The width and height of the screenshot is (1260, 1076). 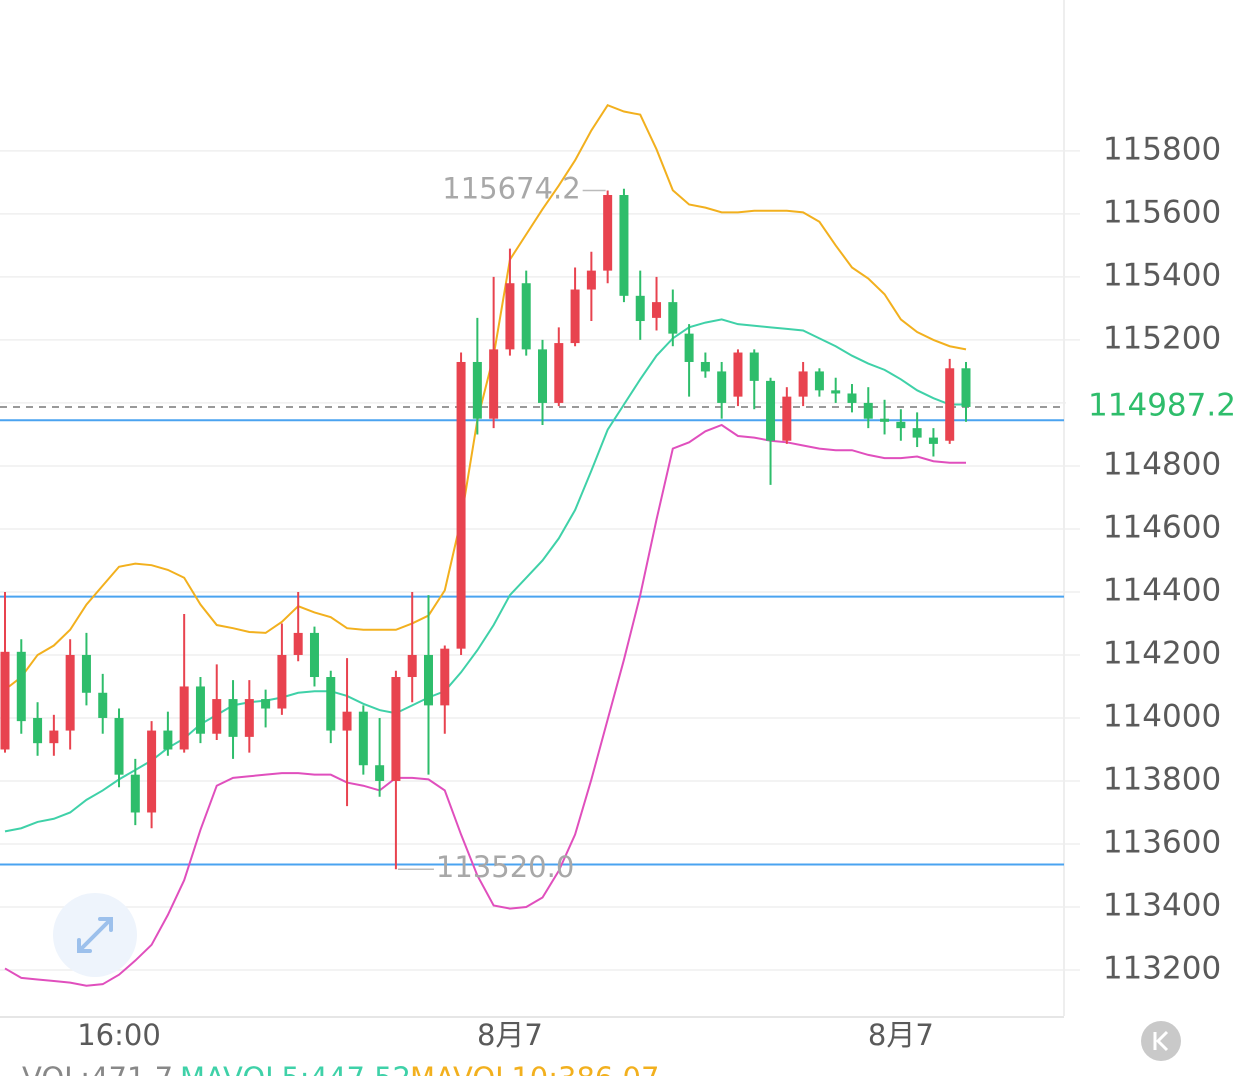 What do you see at coordinates (1162, 842) in the screenshot?
I see `y-tick-label: 113600` at bounding box center [1162, 842].